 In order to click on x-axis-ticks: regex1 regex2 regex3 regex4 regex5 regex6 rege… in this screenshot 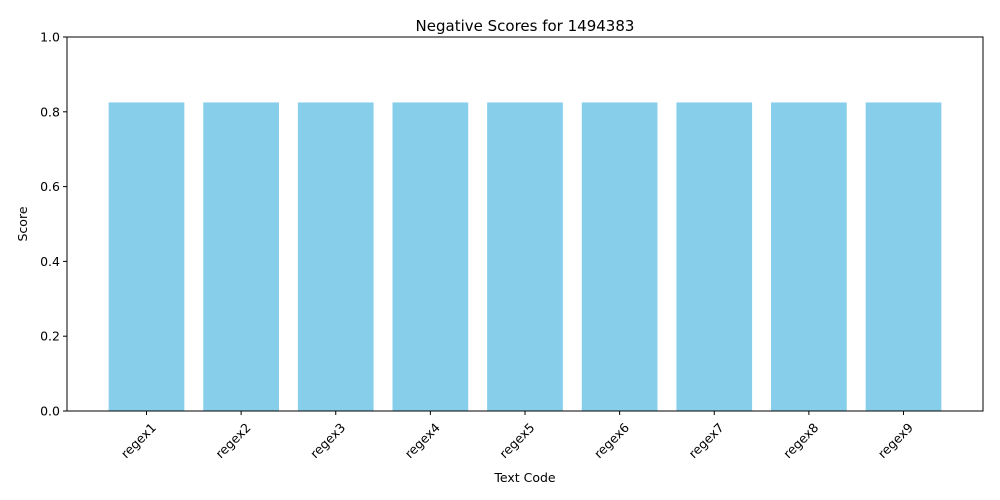, I will do `click(517, 436)`.